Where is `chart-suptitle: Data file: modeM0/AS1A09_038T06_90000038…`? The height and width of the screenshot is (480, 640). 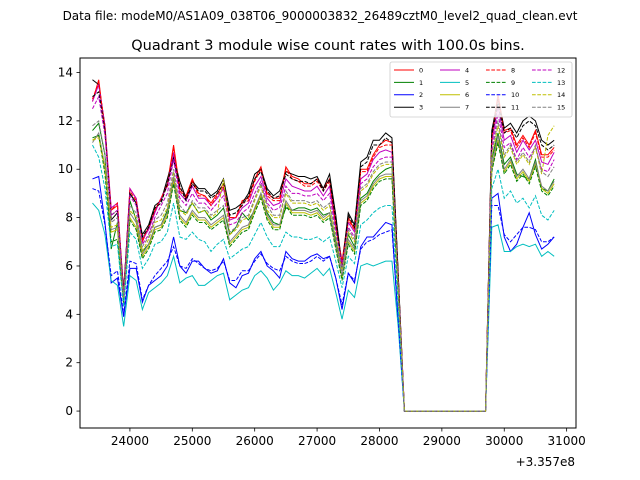
chart-suptitle: Data file: modeM0/AS1A09_038T06_90000038… is located at coordinates (320, 16).